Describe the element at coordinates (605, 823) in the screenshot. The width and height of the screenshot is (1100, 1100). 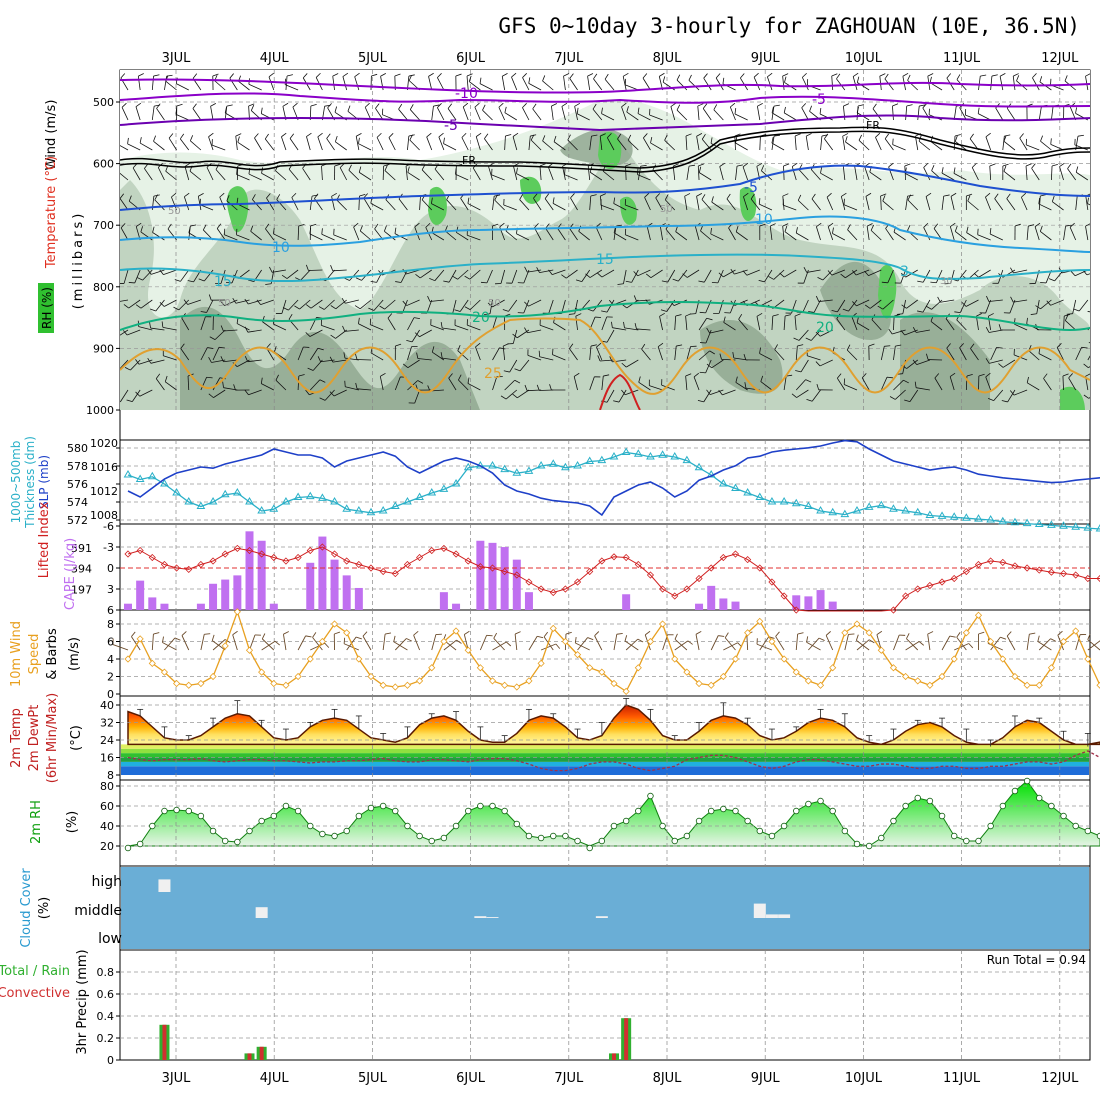
I see `rh-grid` at that location.